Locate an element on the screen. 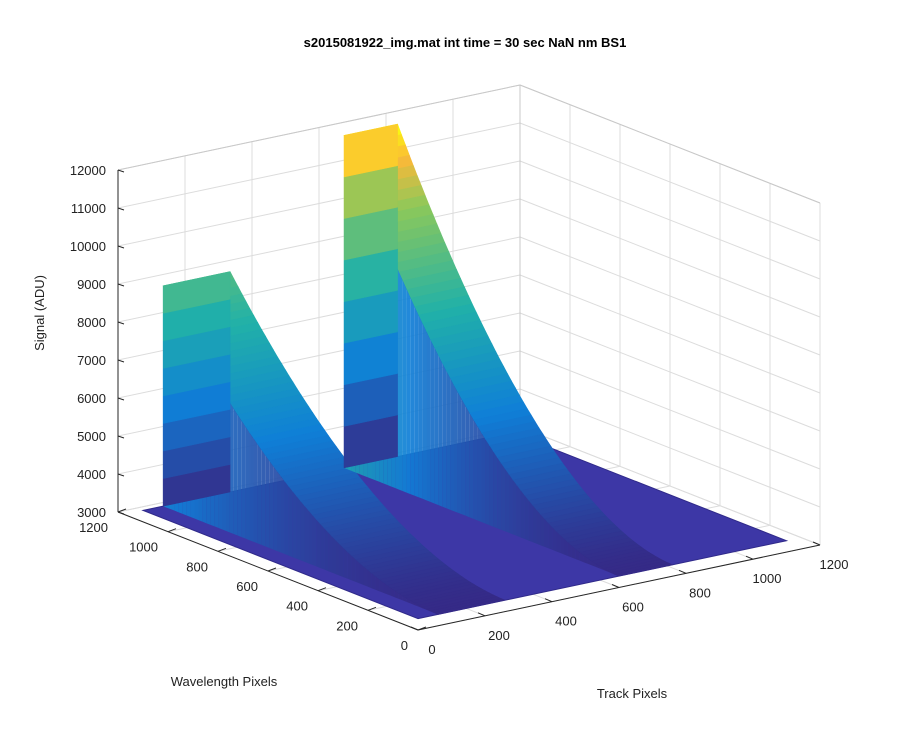 Image resolution: width=900 pixels, height=750 pixels. x-axis-label: Track Pixels is located at coordinates (632, 693).